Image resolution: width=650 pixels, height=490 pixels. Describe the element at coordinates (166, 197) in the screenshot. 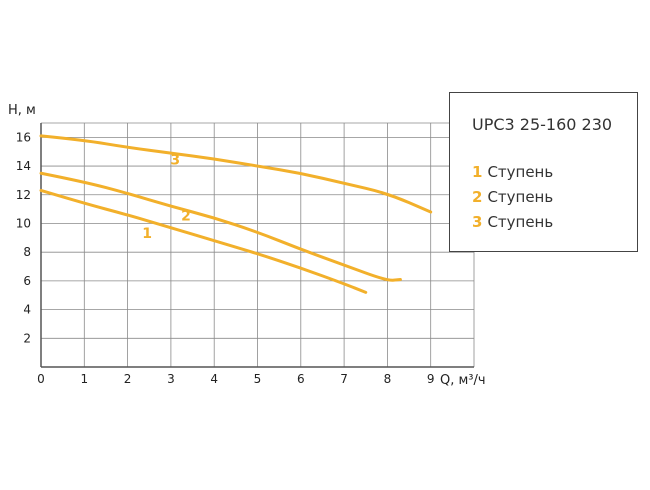

I see `curve-labels: 1 2 3` at that location.